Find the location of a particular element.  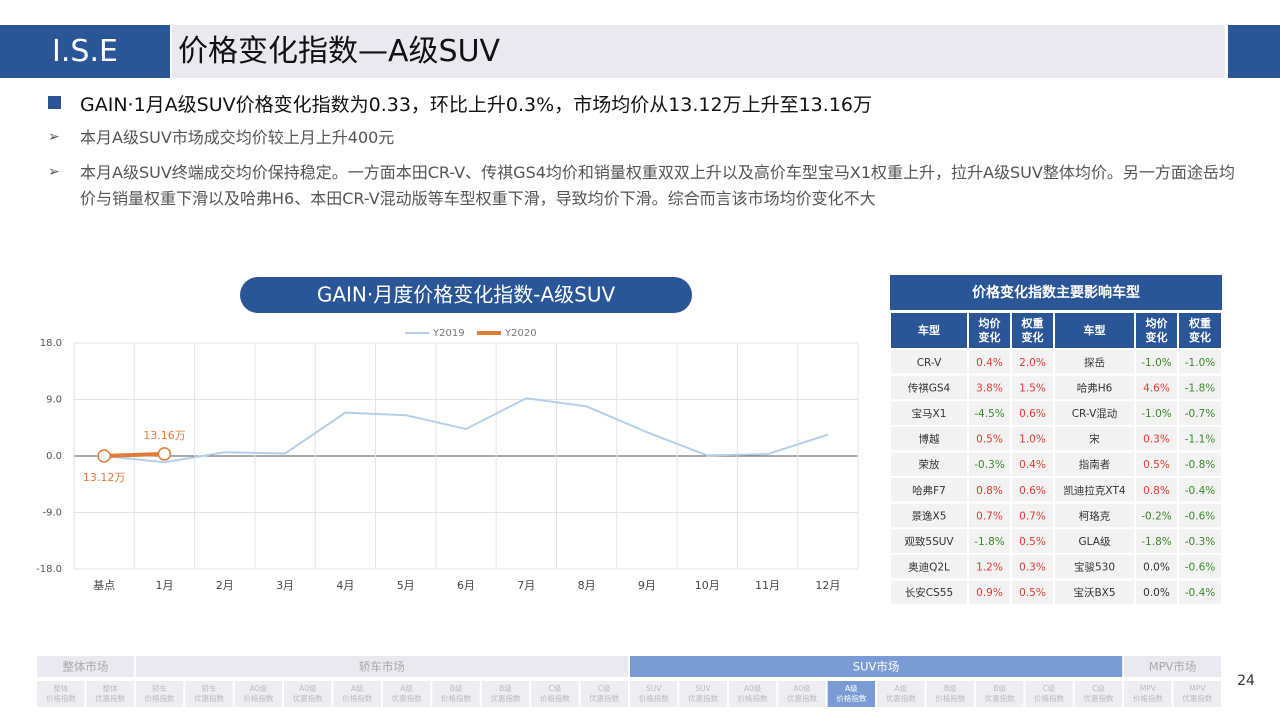

table-value: 传祺GS4 is located at coordinates (929, 387).